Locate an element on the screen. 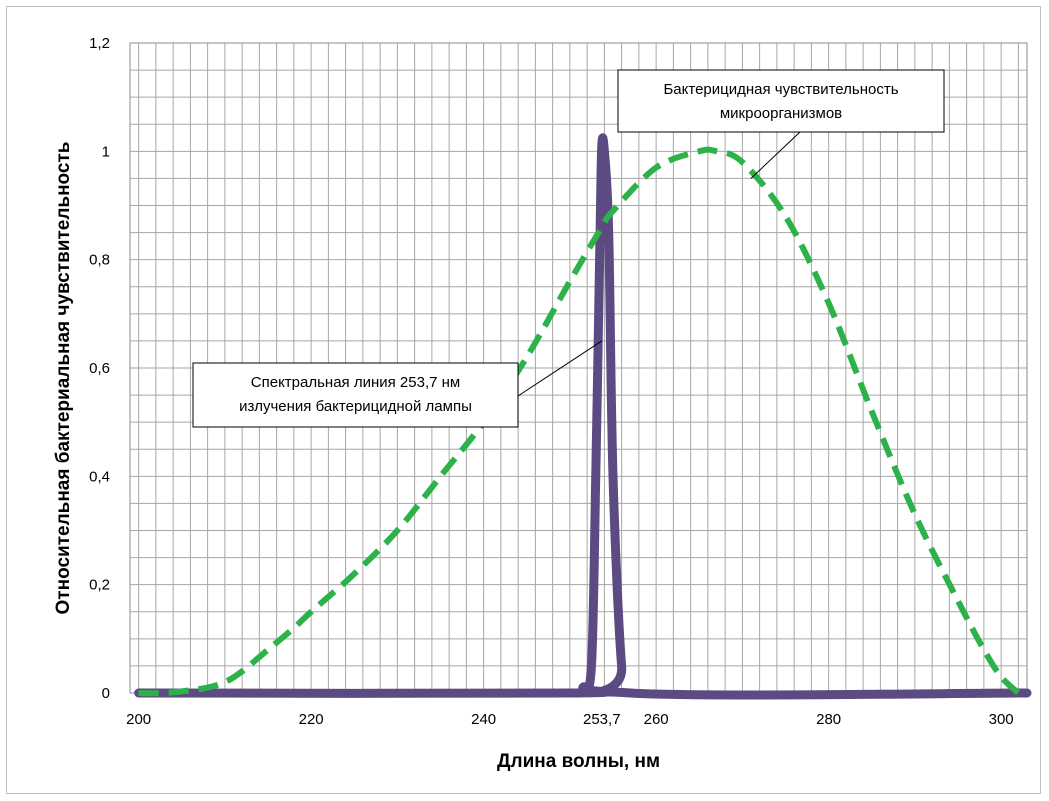  y-tick-label: 0,4 is located at coordinates (99, 476).